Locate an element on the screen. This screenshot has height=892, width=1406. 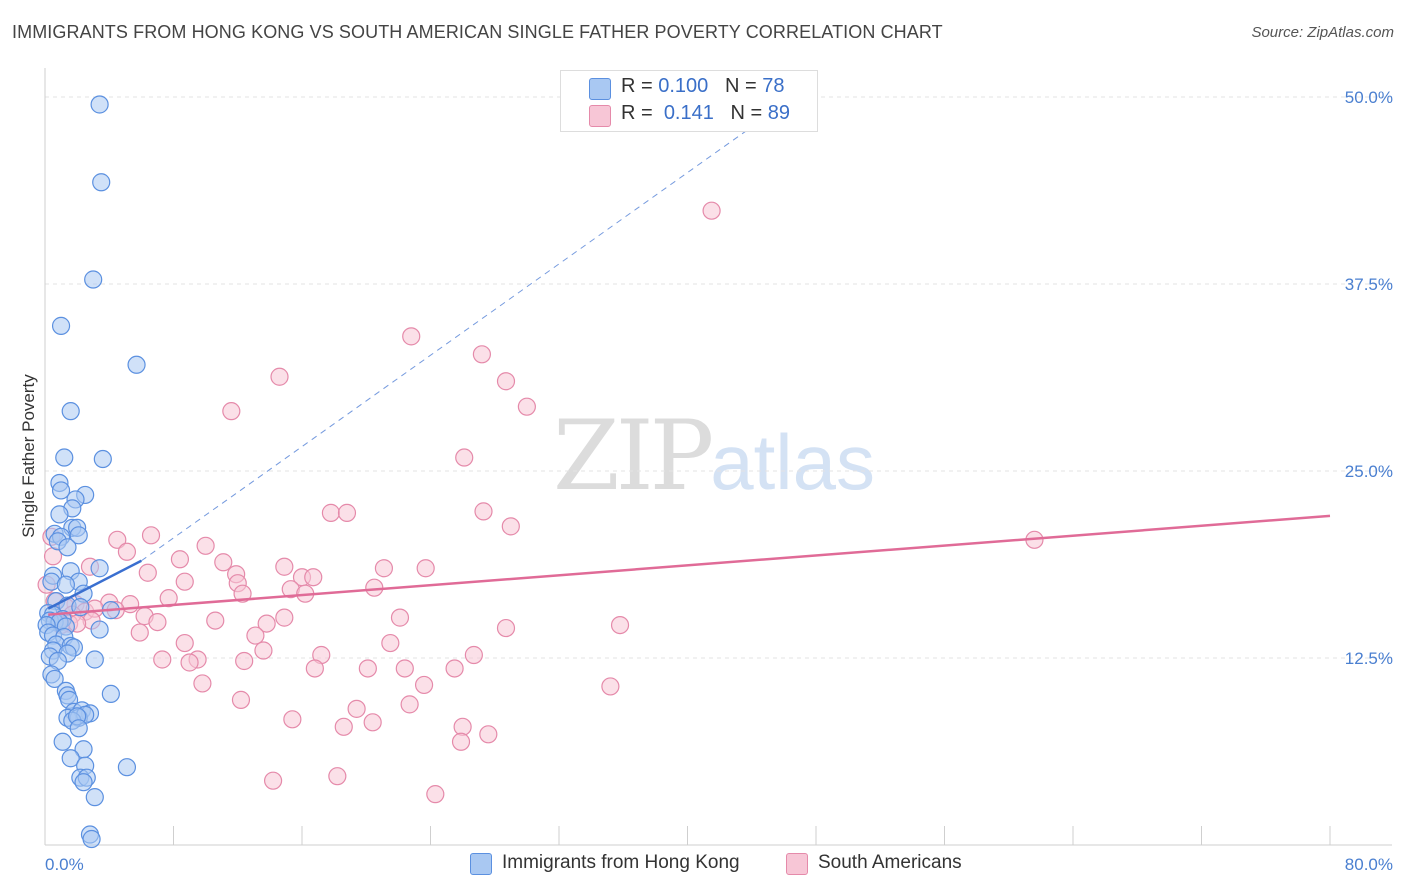
n-value: 78 is located at coordinates (773, 86).